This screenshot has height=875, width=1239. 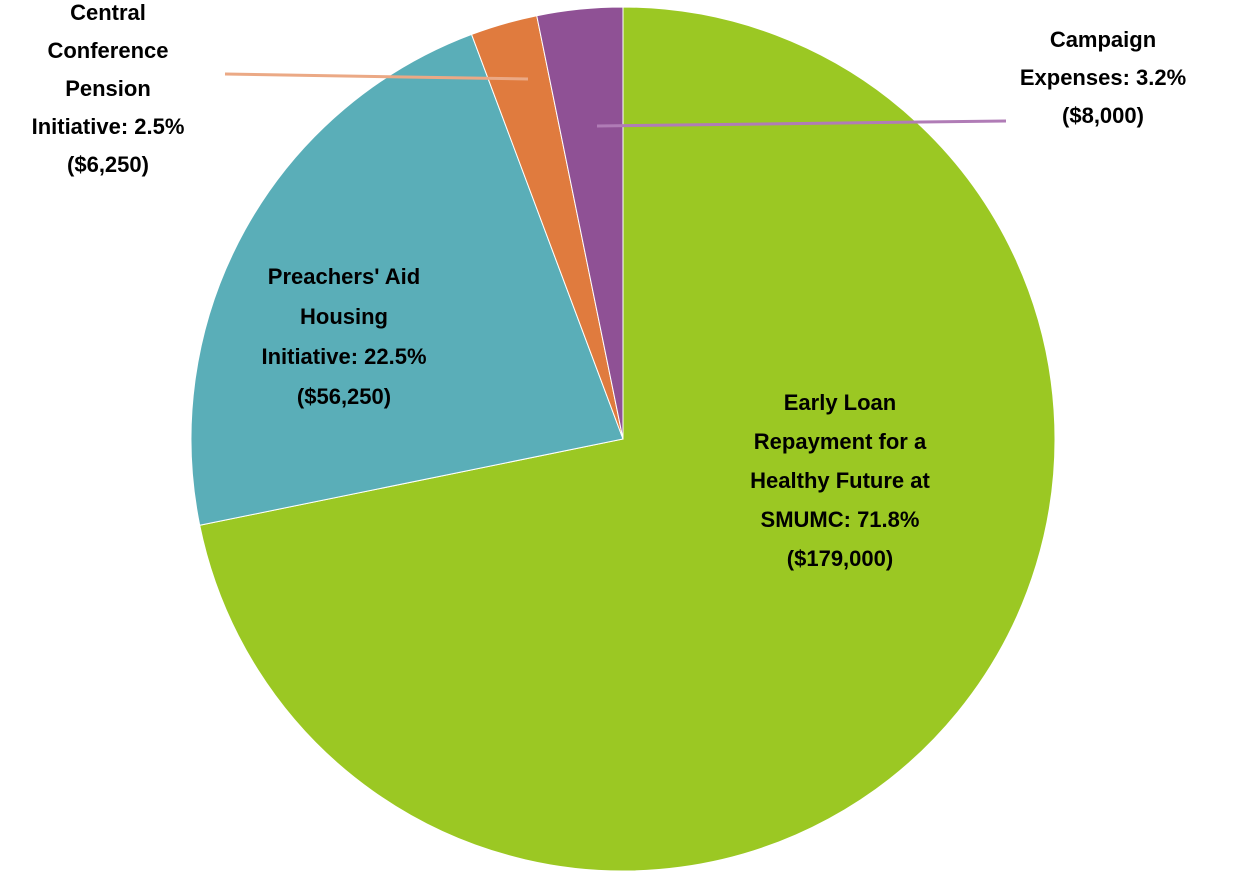 What do you see at coordinates (1103, 115) in the screenshot?
I see `slice-label-line: ($8,000)` at bounding box center [1103, 115].